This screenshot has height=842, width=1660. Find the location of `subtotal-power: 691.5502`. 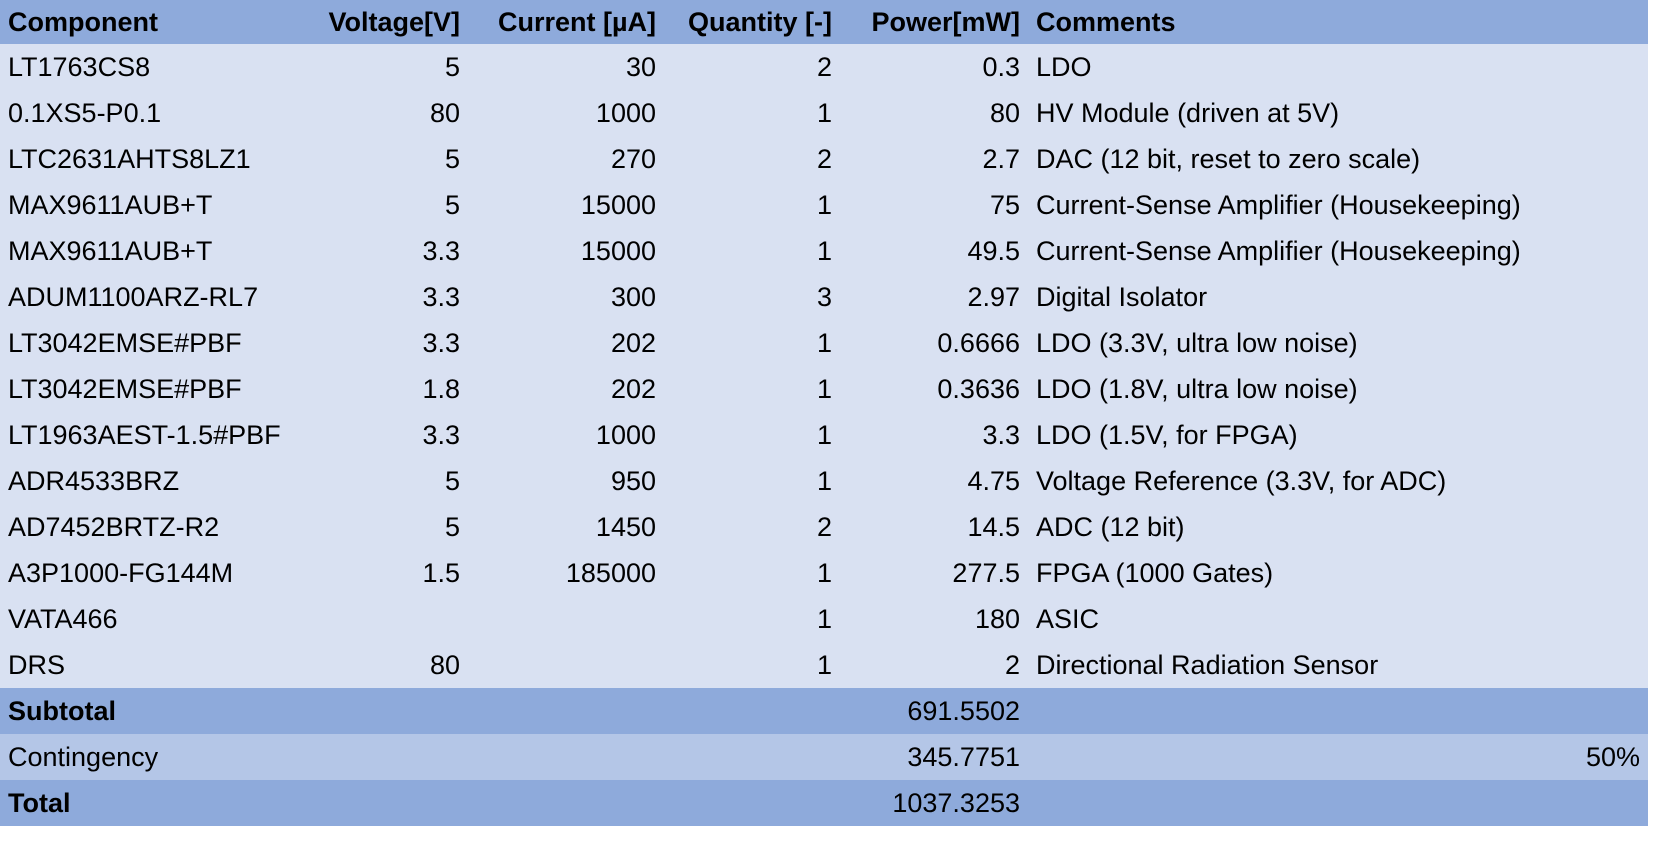

subtotal-power: 691.5502 is located at coordinates (934, 711).